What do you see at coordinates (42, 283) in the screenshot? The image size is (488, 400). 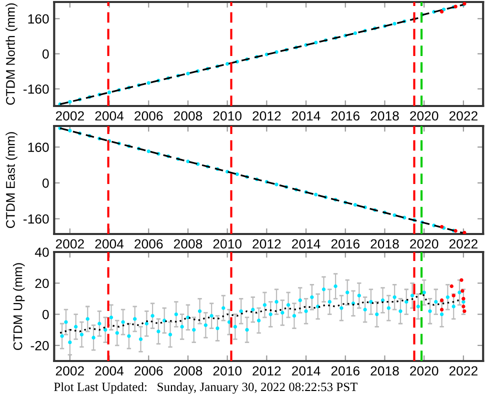 I see `y-tick-label: 20` at bounding box center [42, 283].